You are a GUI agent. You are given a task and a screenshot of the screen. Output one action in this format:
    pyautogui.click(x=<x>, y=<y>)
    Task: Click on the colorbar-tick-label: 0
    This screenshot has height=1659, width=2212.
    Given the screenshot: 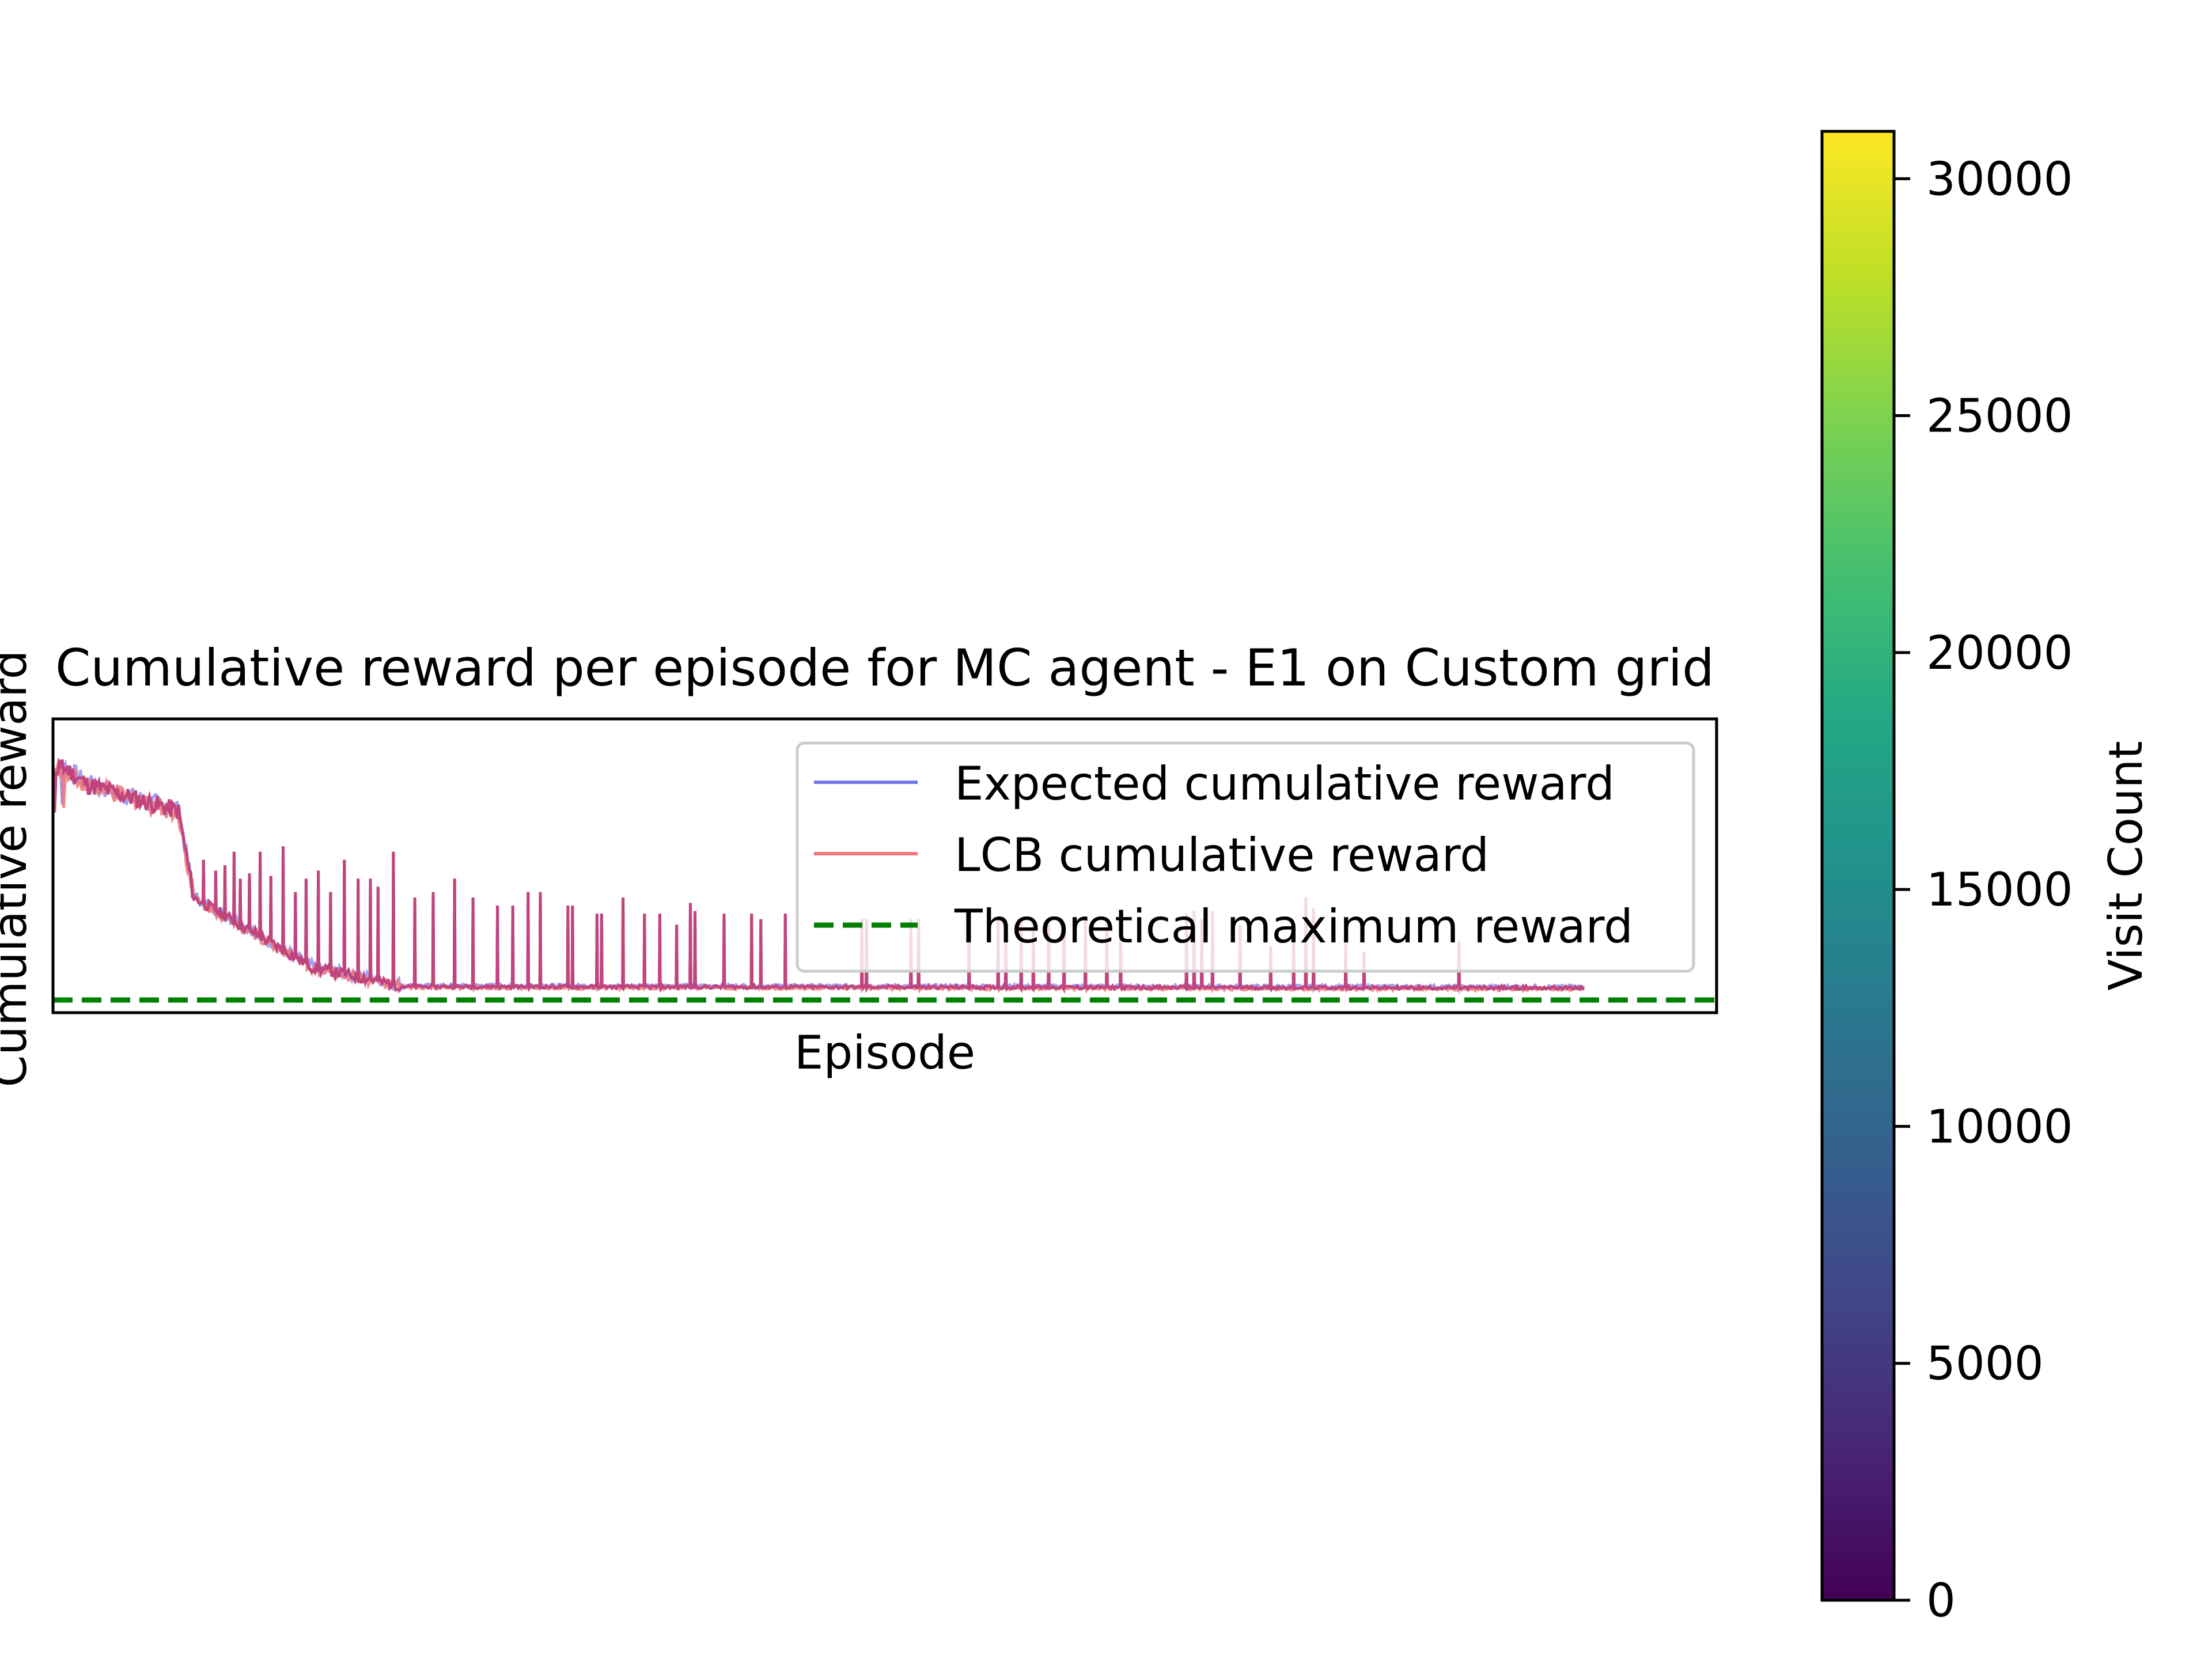 What is the action you would take?
    pyautogui.click(x=1941, y=1600)
    